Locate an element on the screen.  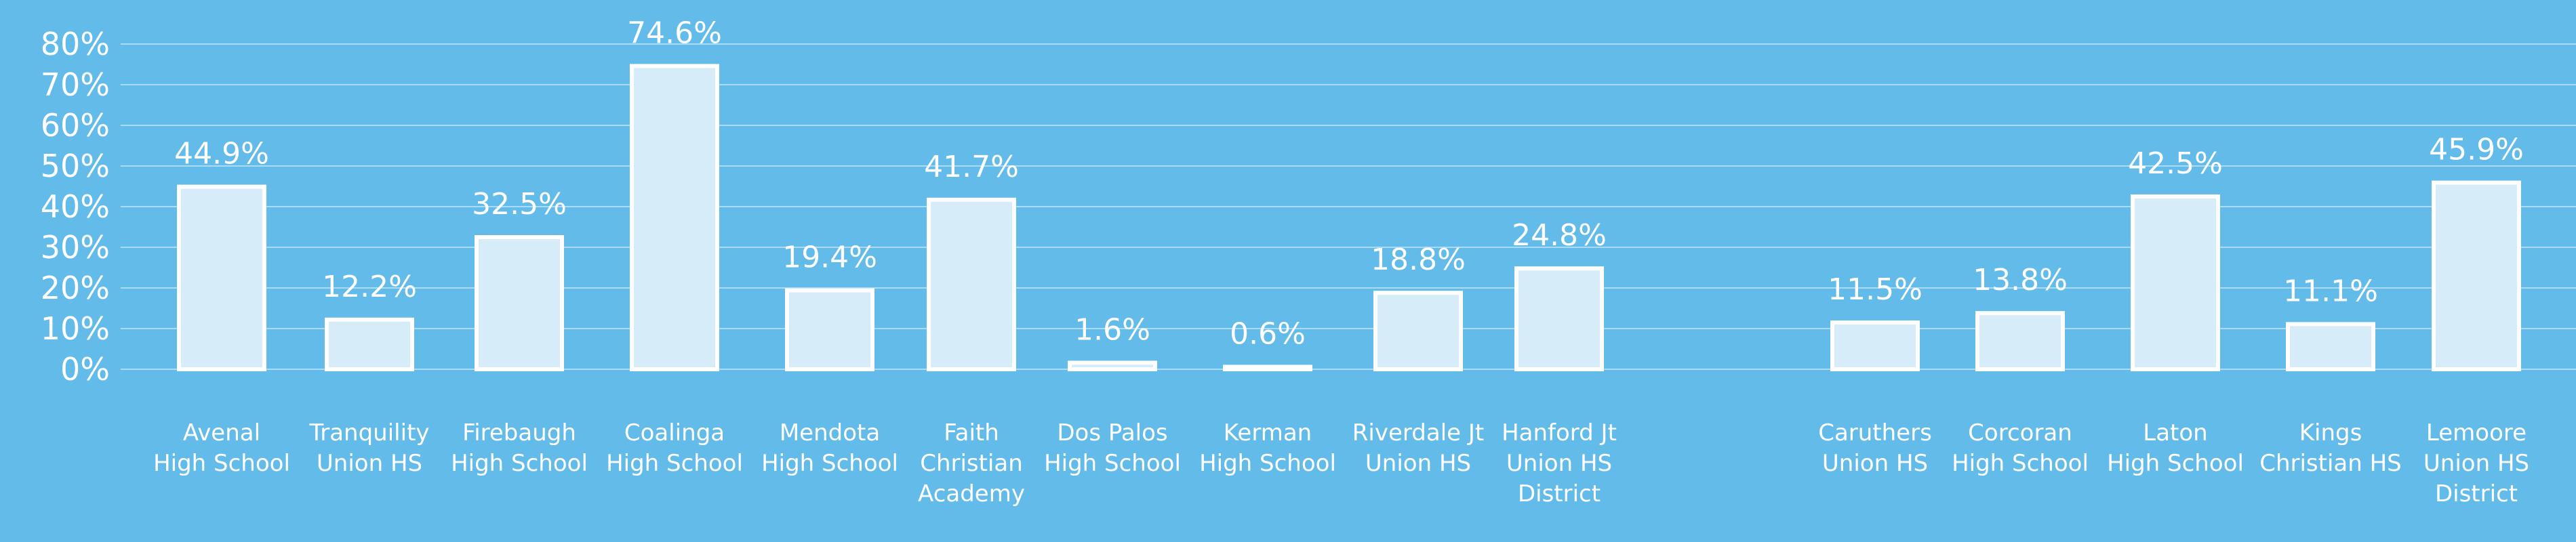
data-label: 12.2% is located at coordinates (369, 287).